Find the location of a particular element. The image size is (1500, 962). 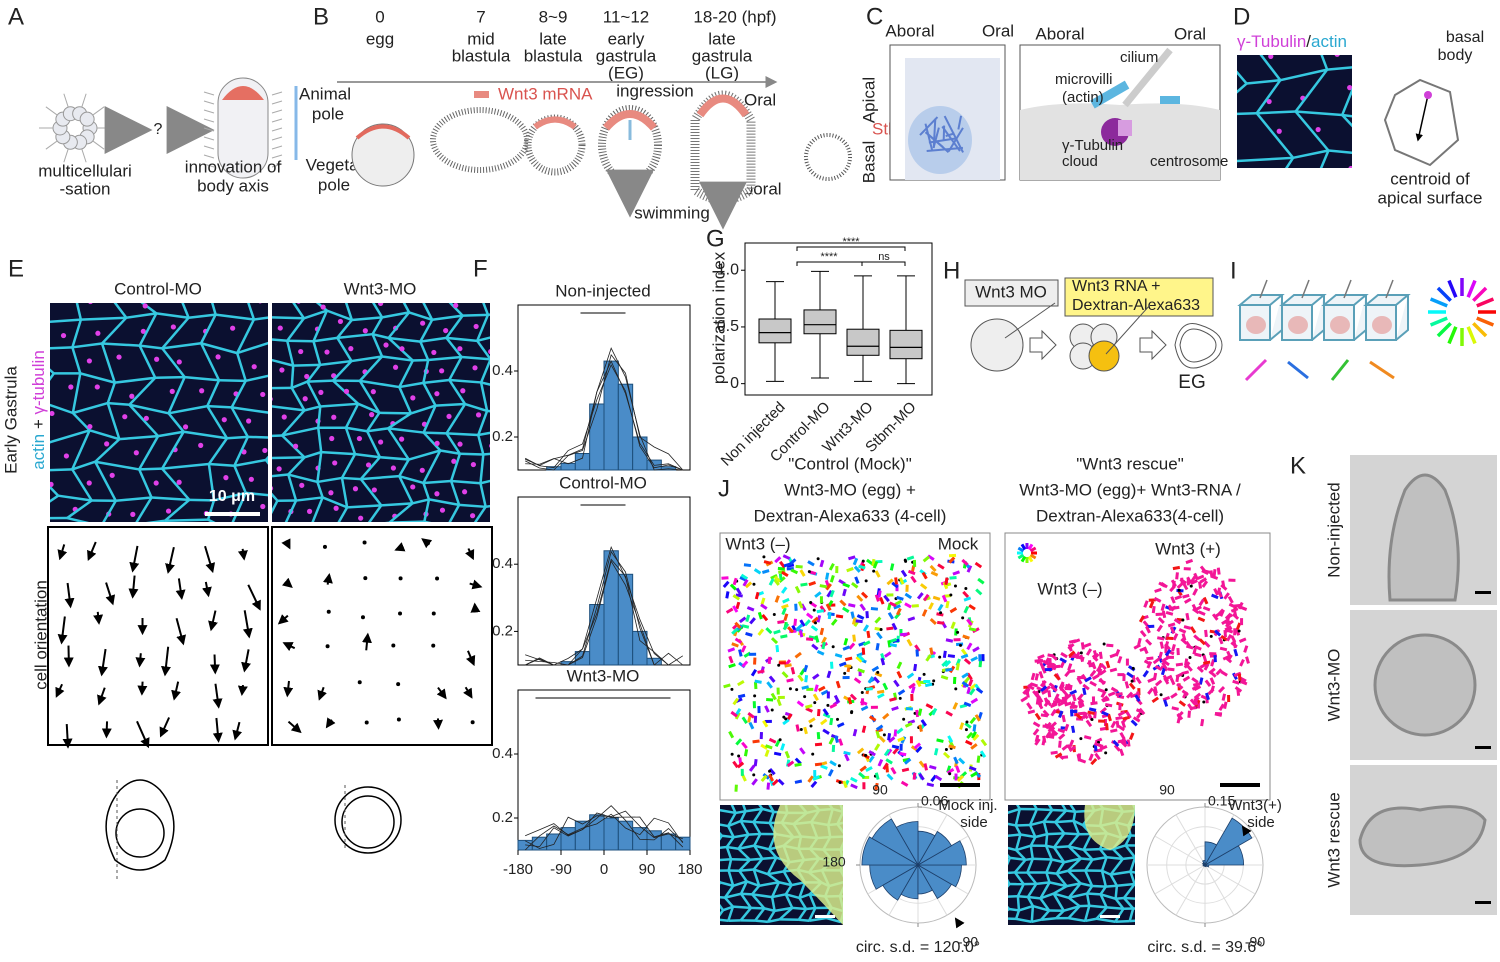

cilium is located at coordinates (277, 93).